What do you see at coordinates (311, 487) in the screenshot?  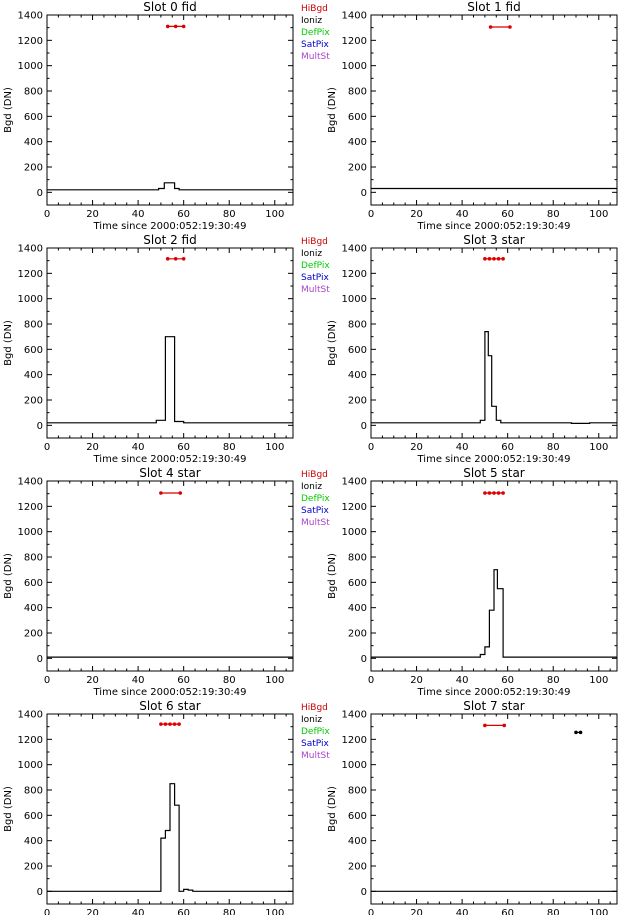 I see `legend-entry-ioniz: Ioniz` at bounding box center [311, 487].